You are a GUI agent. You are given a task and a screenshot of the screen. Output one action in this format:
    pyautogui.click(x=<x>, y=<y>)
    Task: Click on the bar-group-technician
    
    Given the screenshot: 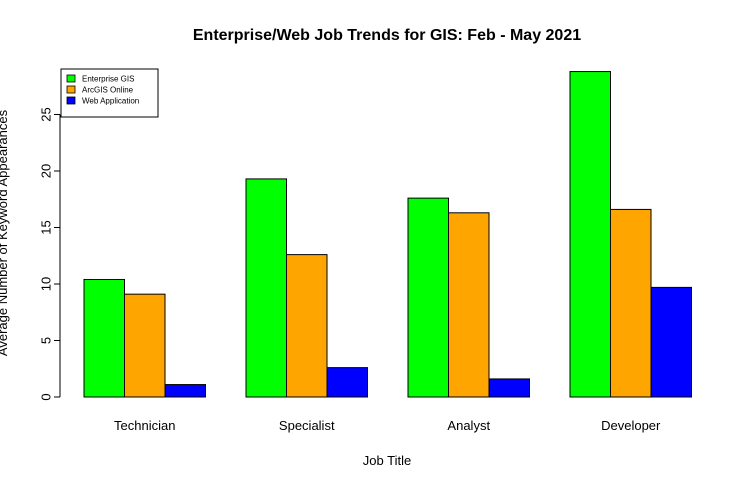 What is the action you would take?
    pyautogui.click(x=144, y=338)
    